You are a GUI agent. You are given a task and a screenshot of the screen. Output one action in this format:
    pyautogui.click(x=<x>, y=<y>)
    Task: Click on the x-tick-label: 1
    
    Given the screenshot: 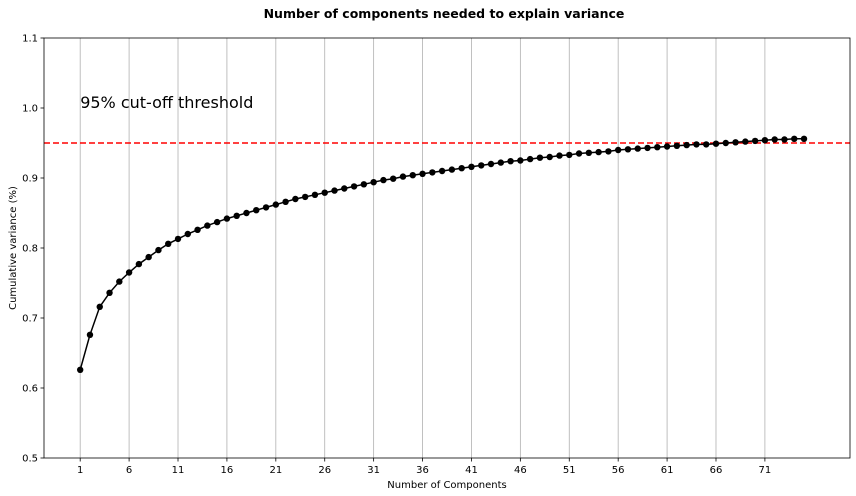 What is the action you would take?
    pyautogui.click(x=80, y=470)
    